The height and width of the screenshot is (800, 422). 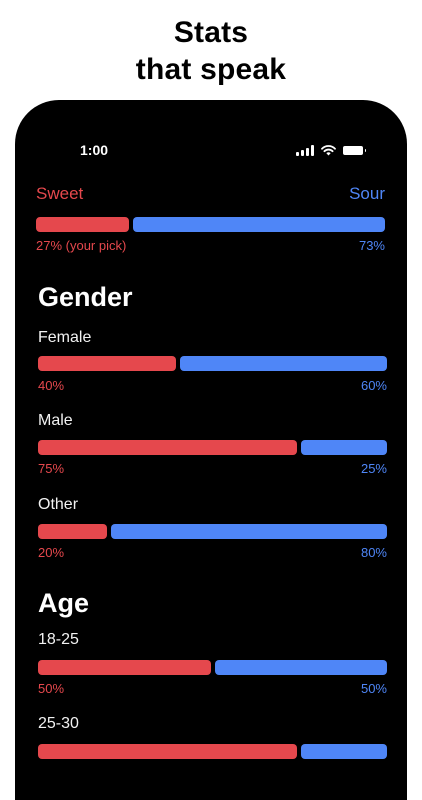 I want to click on group-left-pct-18-25: 50%, so click(x=51, y=688).